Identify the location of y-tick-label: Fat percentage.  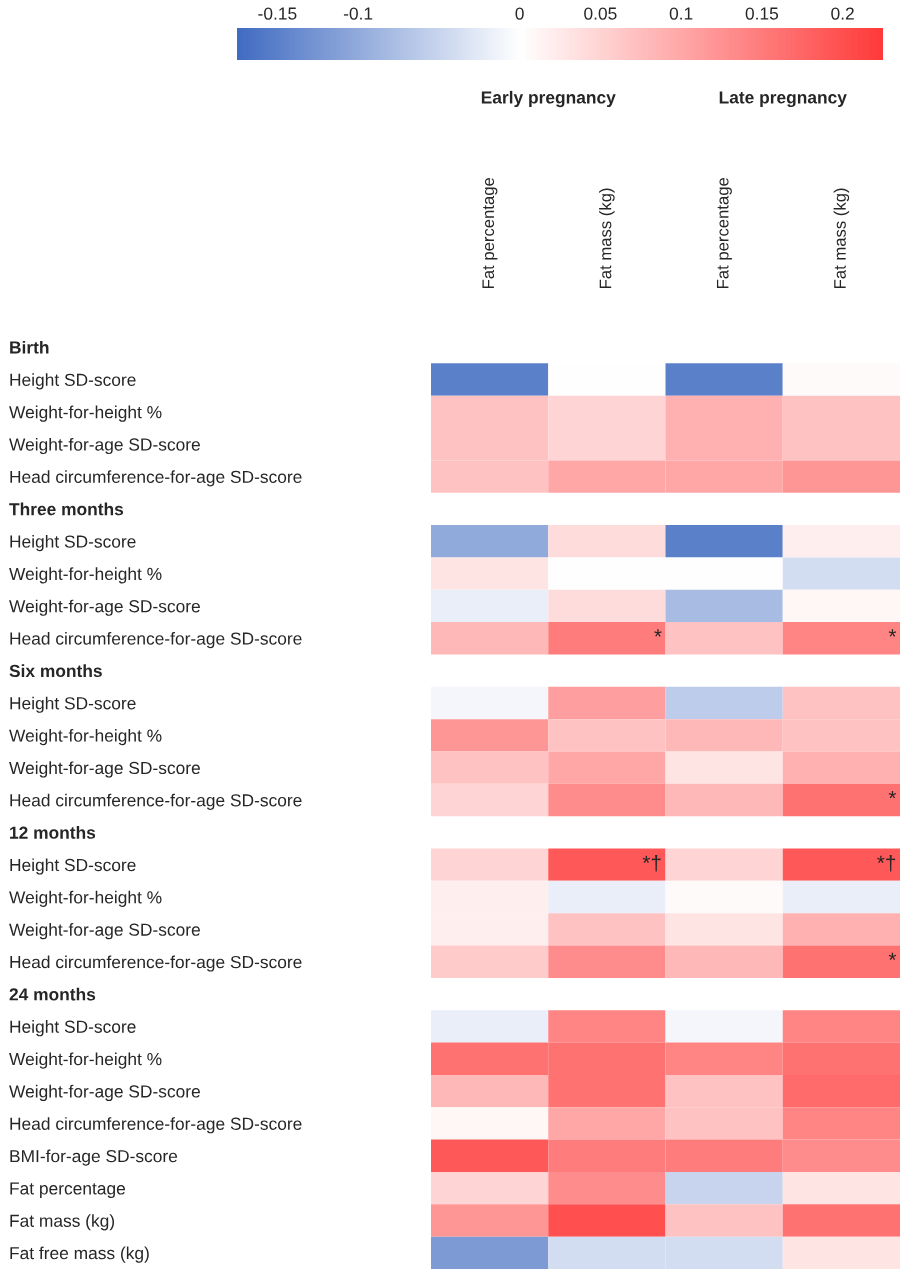
(68, 1190).